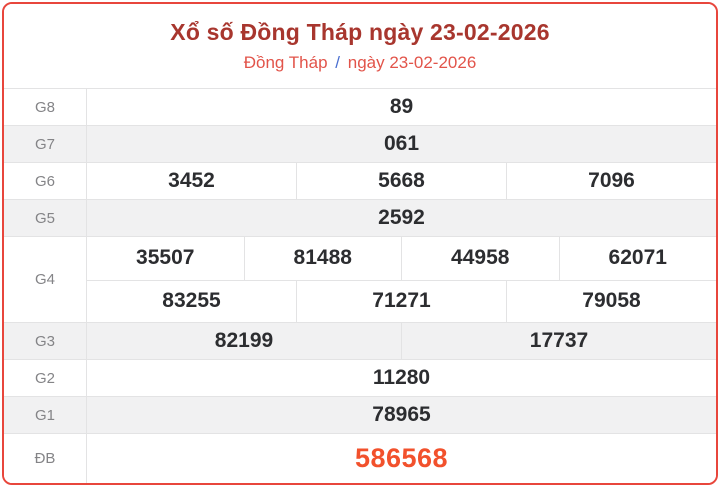 The image size is (720, 489). I want to click on prize-value: 061, so click(401, 143).